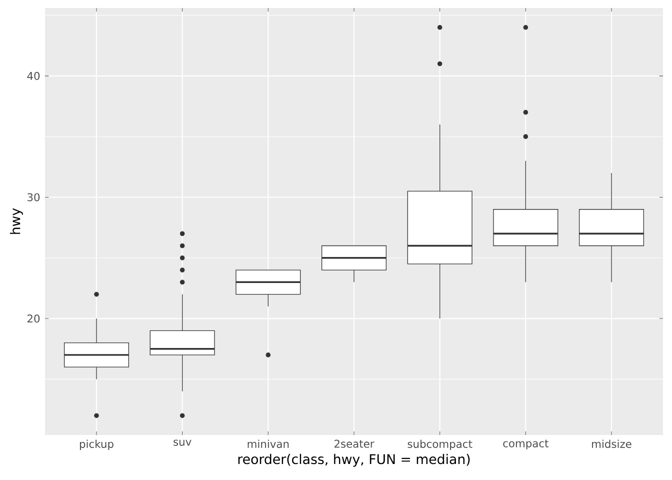  Describe the element at coordinates (183, 443) in the screenshot. I see `x-tick-label: suv` at that location.